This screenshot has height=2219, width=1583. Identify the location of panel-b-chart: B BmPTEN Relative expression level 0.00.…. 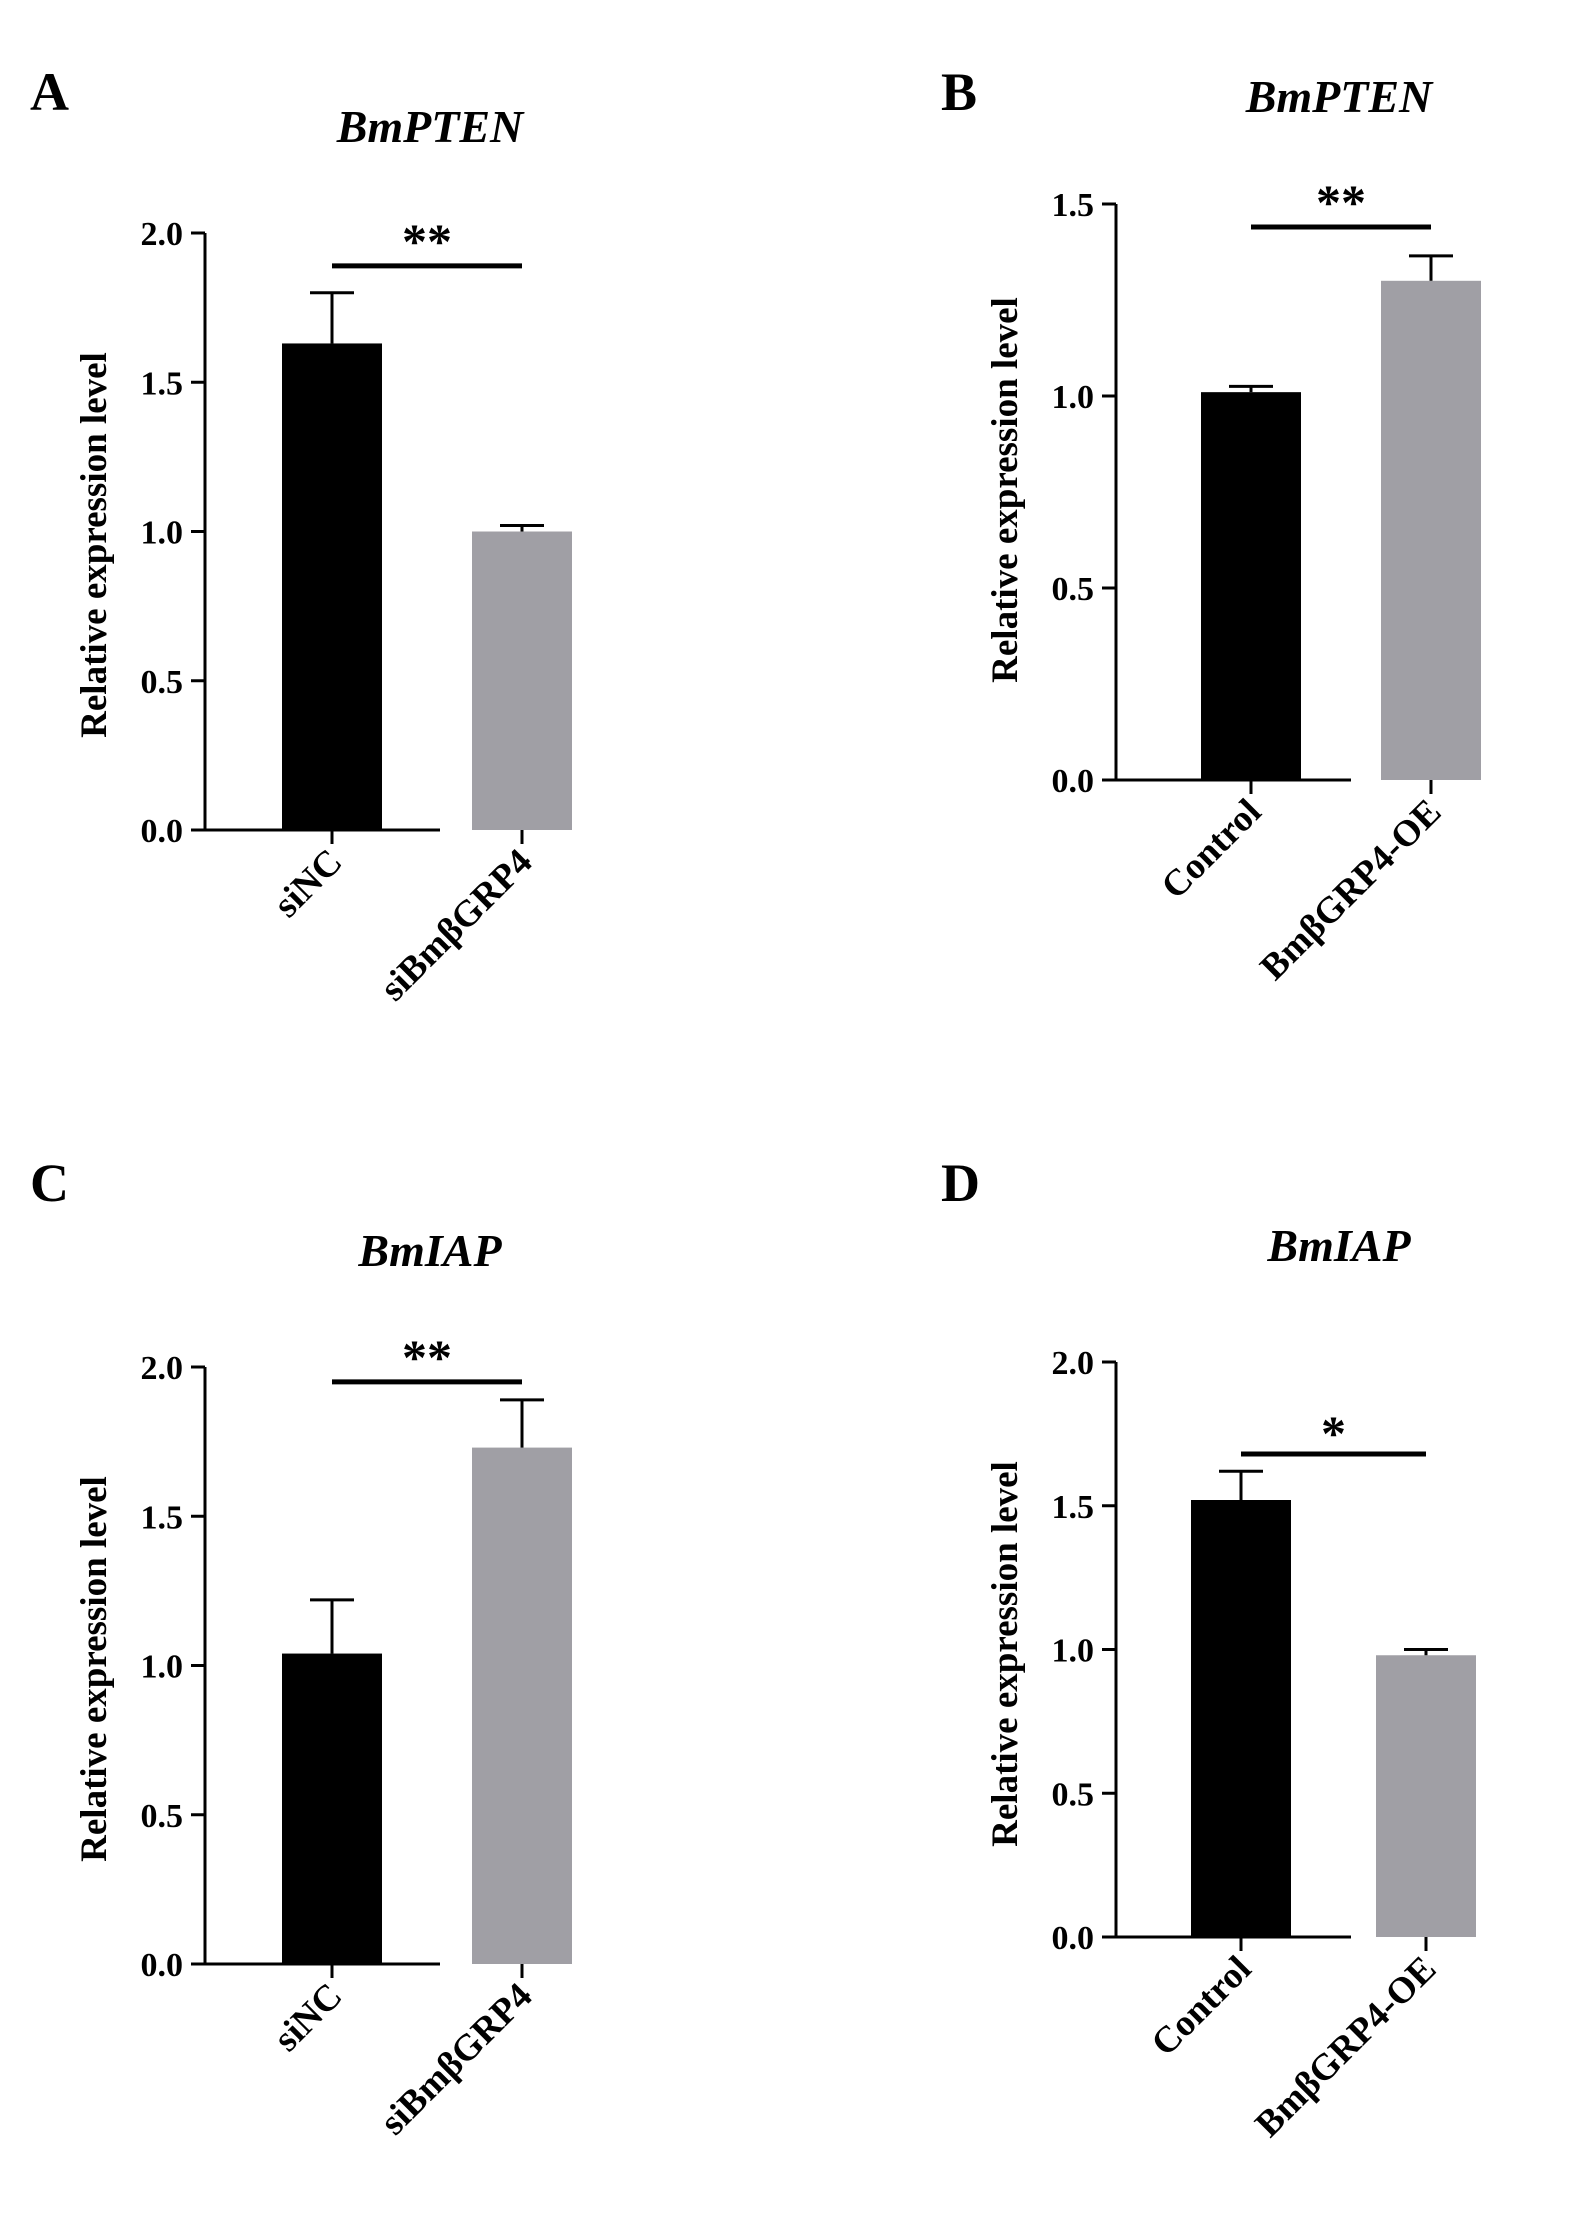
(1211, 525).